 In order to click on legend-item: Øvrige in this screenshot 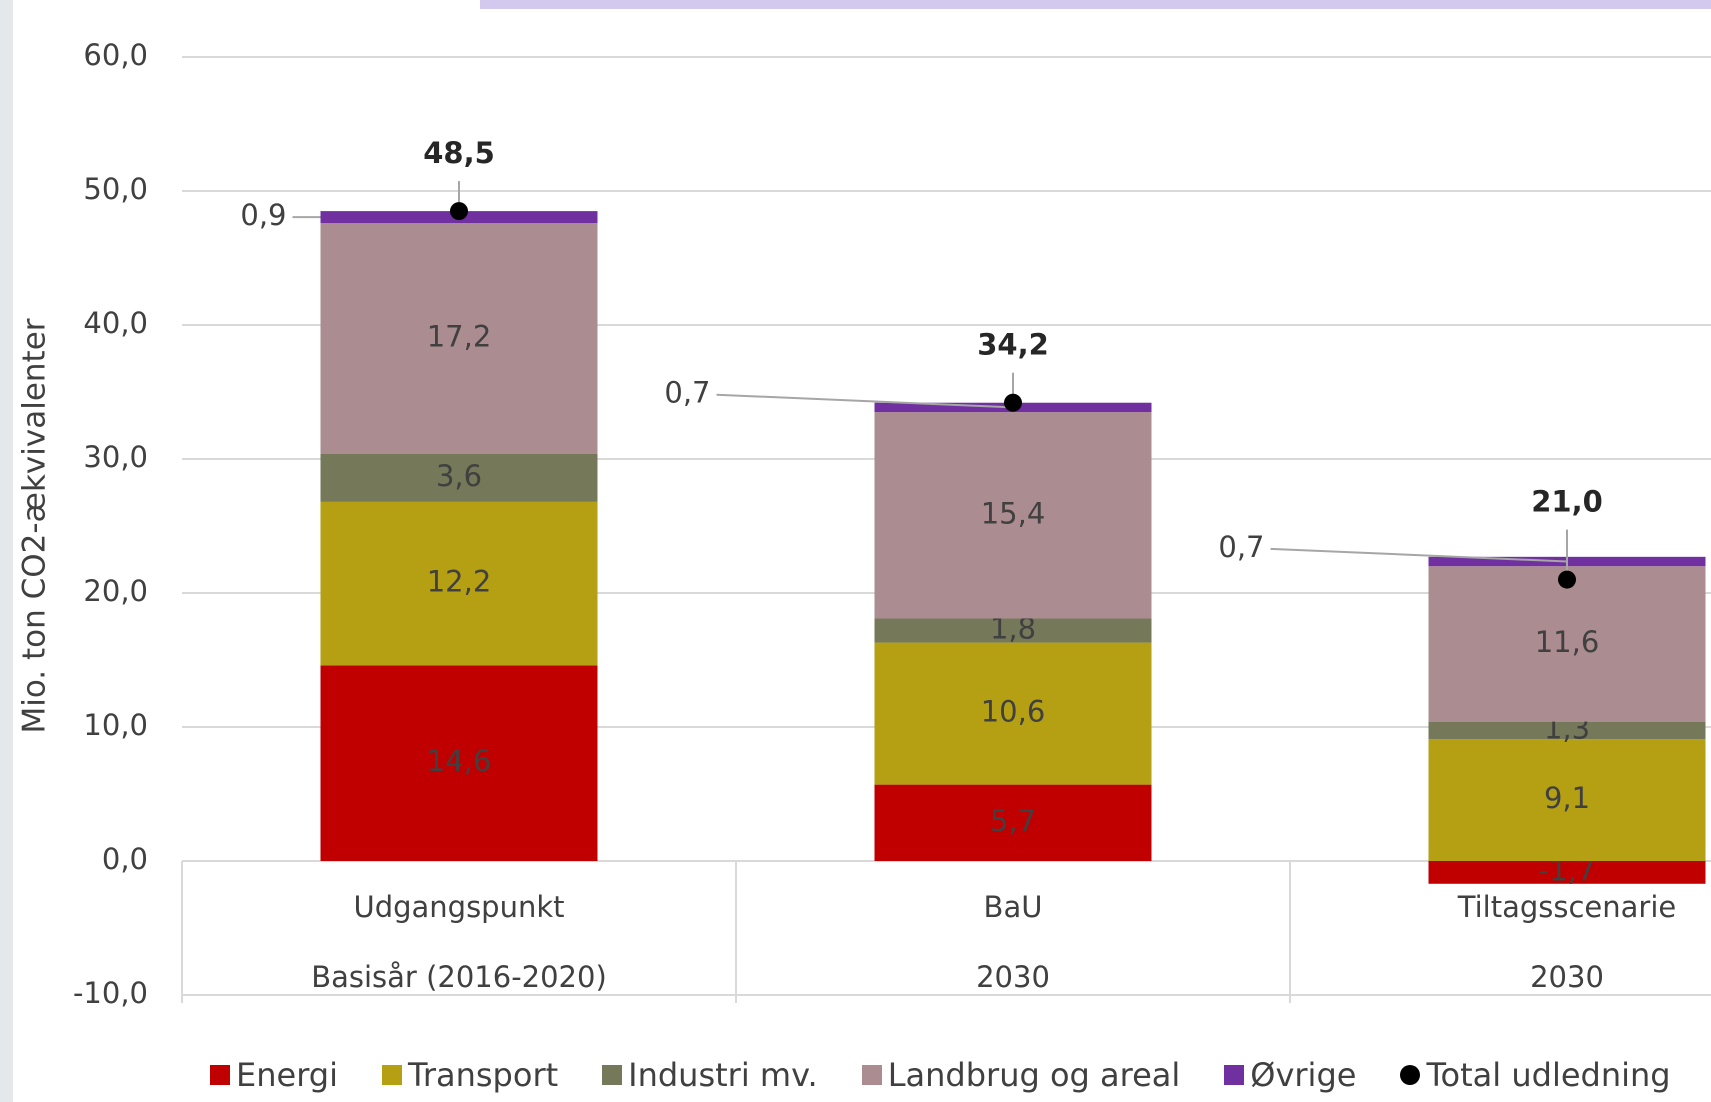, I will do `click(1290, 1075)`.